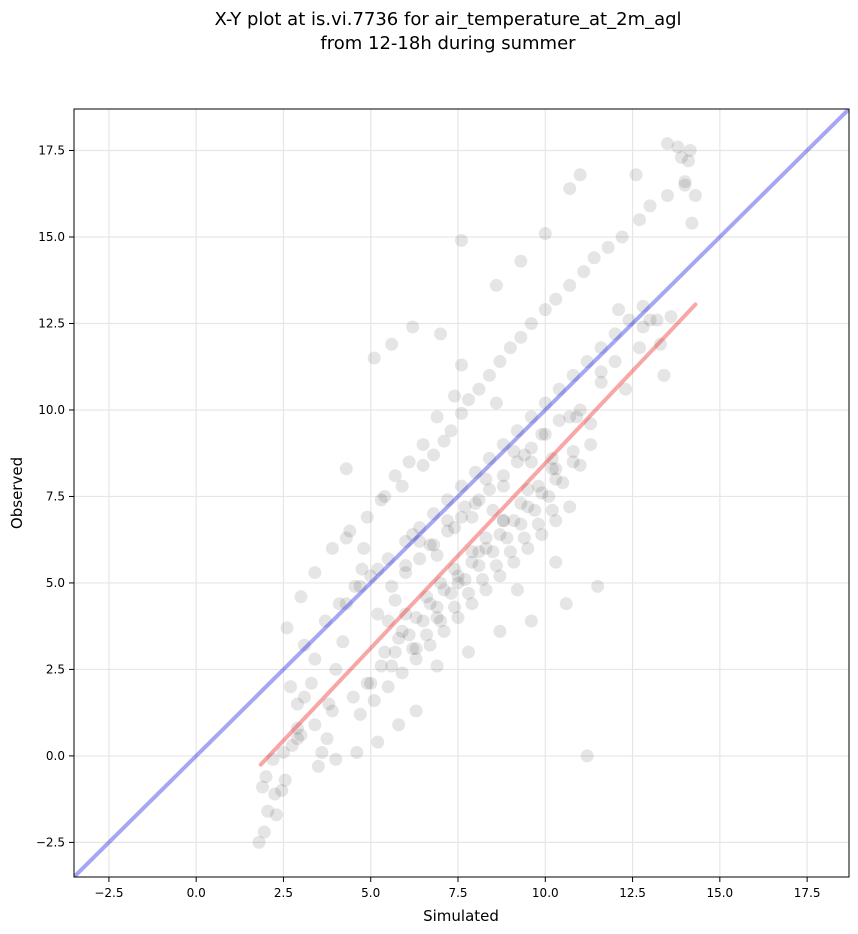 The image size is (858, 934). I want to click on y-tick-label: 0.0, so click(55, 756).